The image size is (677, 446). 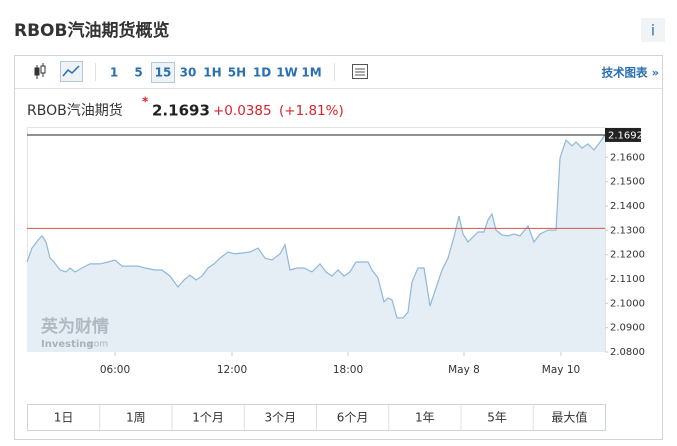 I want to click on range-button: 3个月, so click(x=281, y=418).